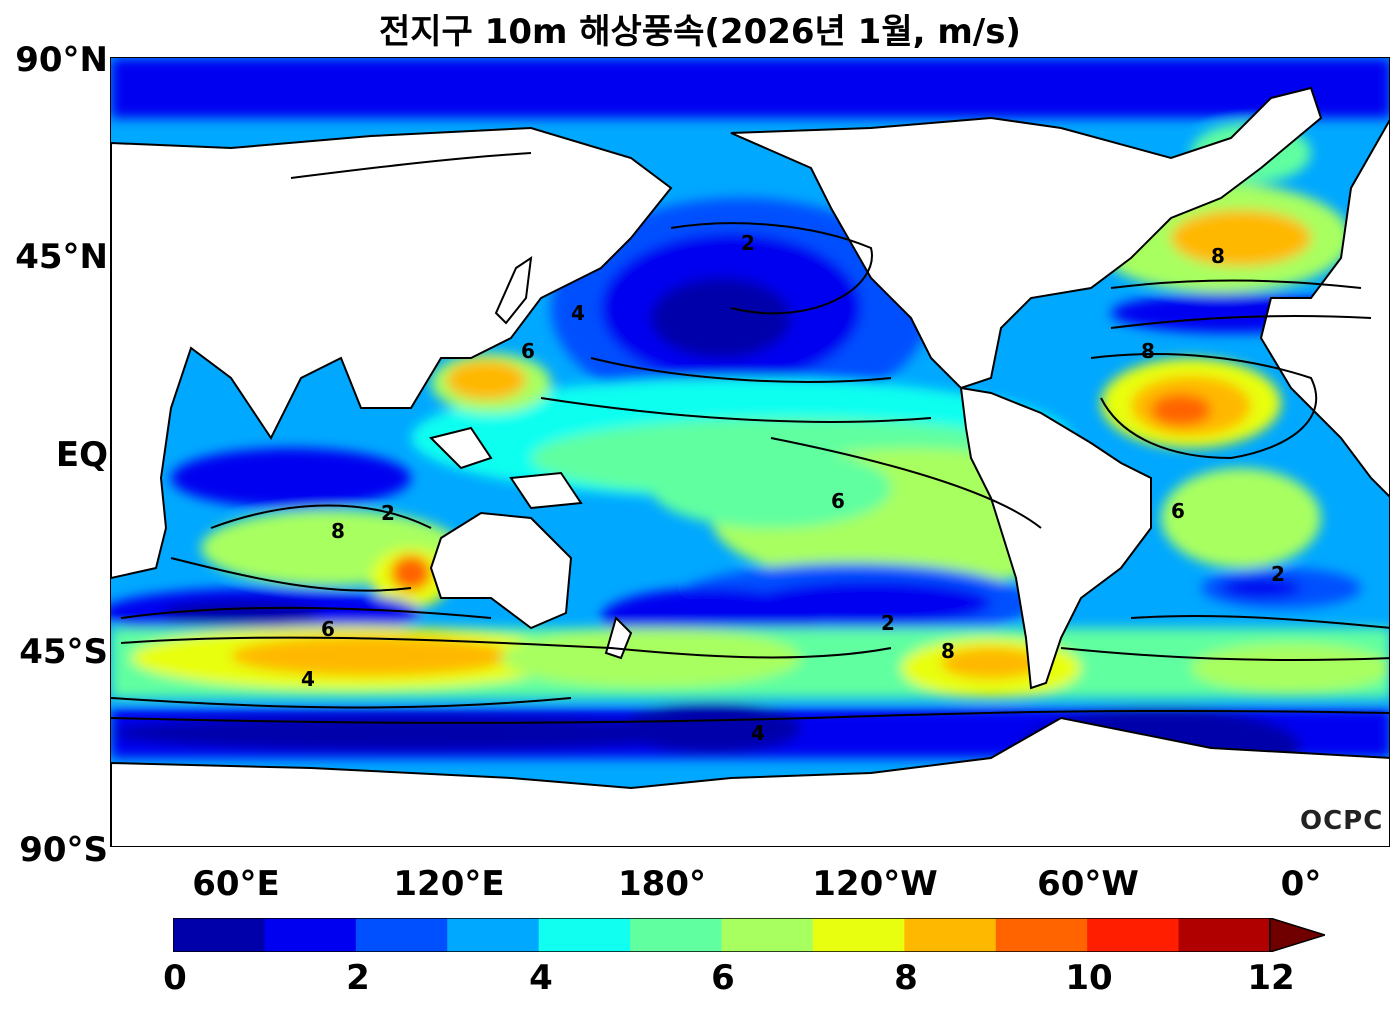  I want to click on south-america, so click(1055, 538).